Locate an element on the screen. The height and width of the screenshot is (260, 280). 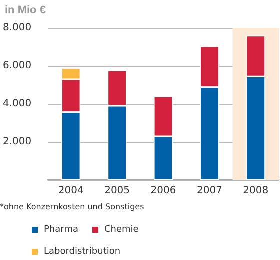
legend-label: Chemie is located at coordinates (122, 230).